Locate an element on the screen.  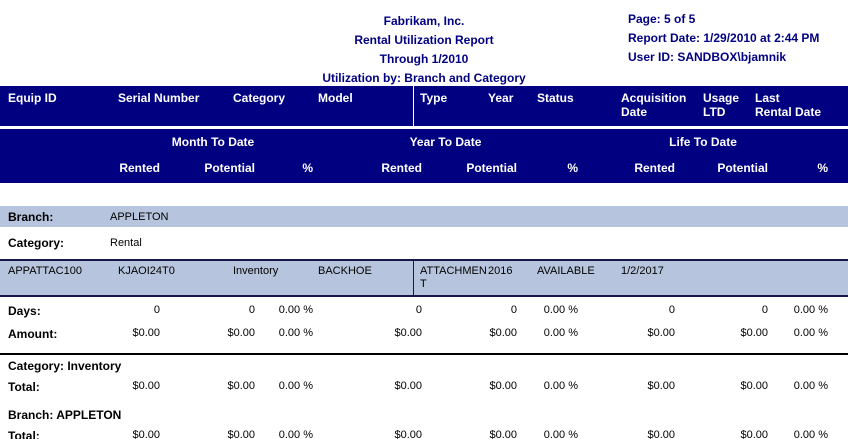
amount-ytd-rented: $0.00 is located at coordinates (408, 333).